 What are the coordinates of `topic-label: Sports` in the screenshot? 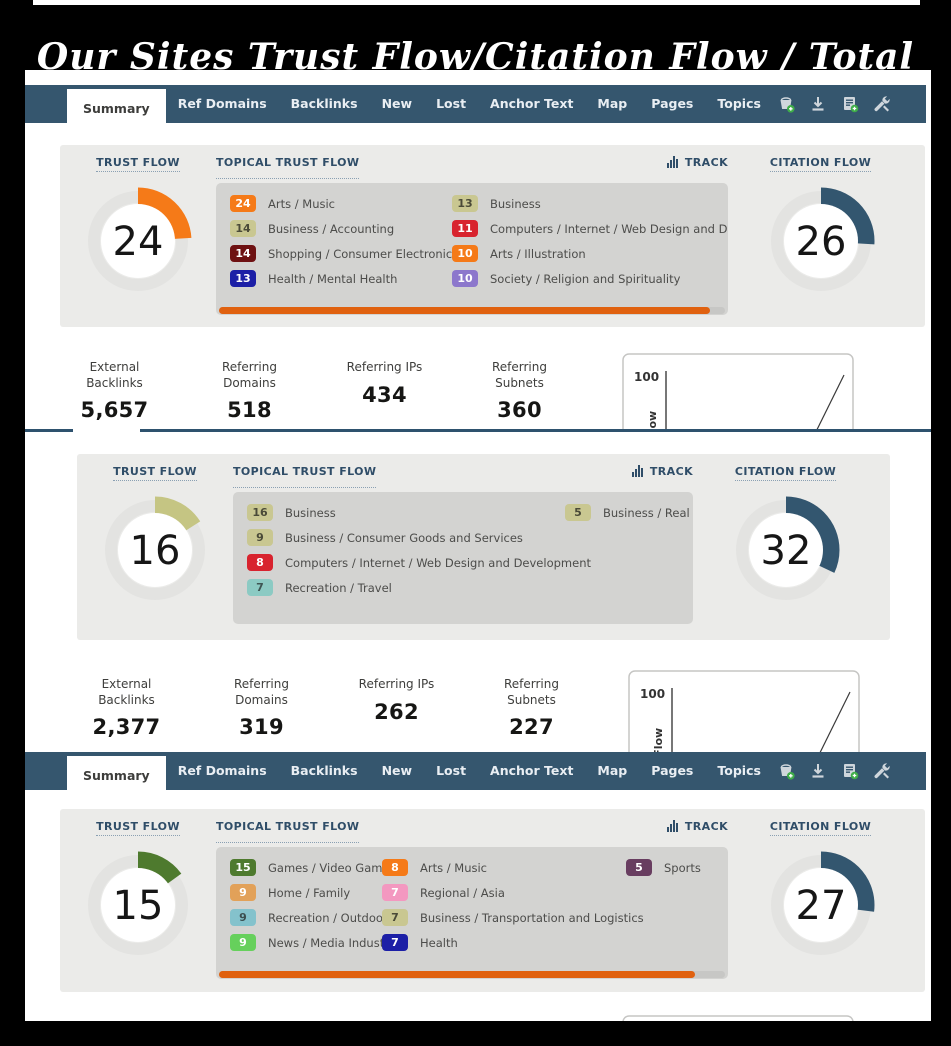 It's located at (682, 867).